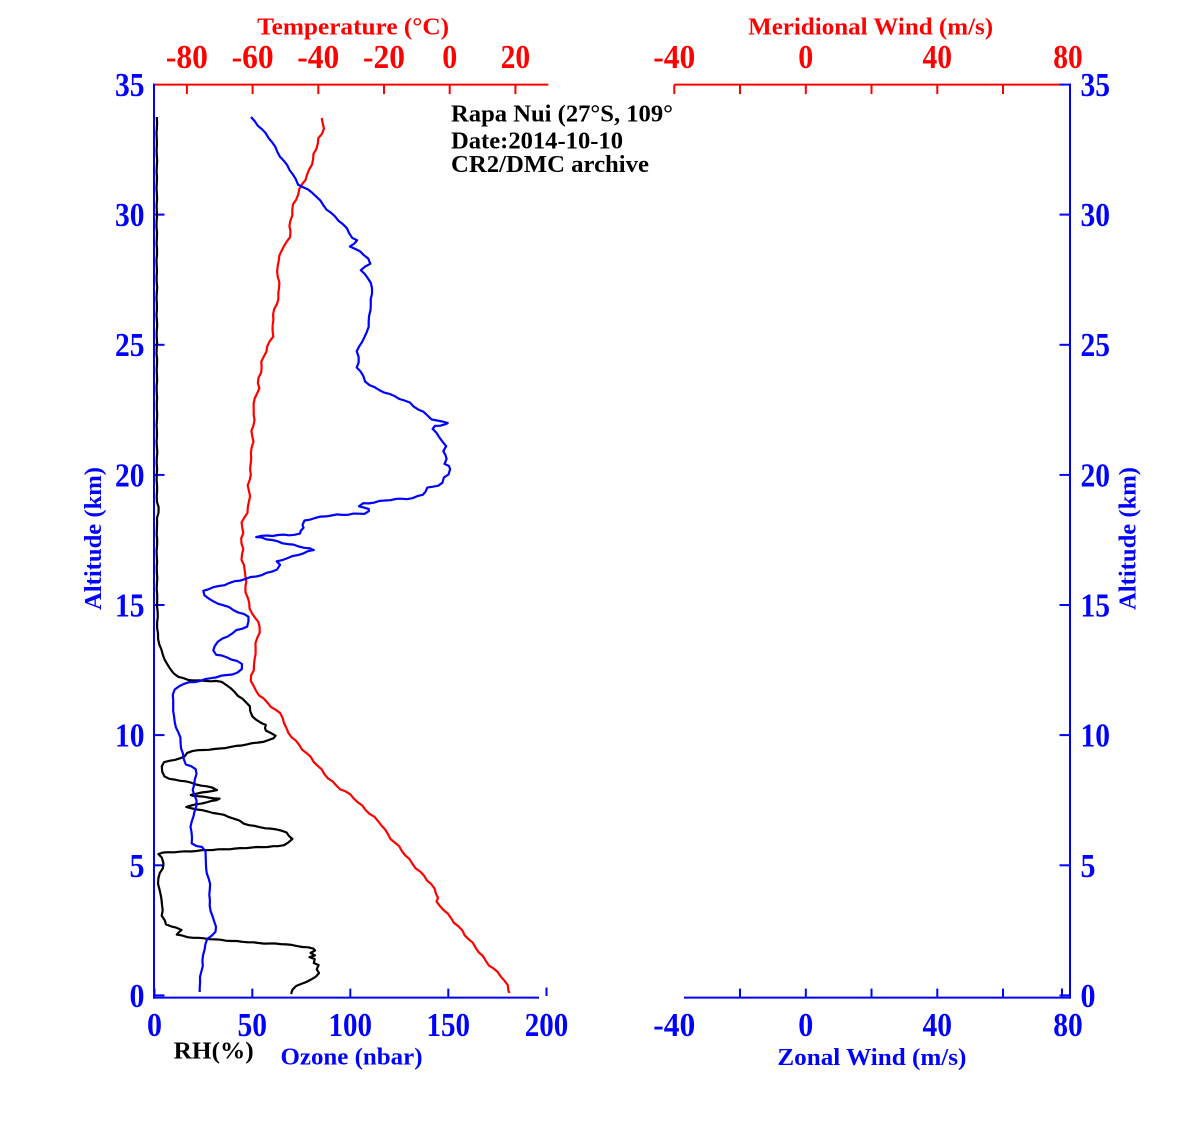 Image resolution: width=1181 pixels, height=1127 pixels. Describe the element at coordinates (253, 1025) in the screenshot. I see `svg-text: 50` at that location.